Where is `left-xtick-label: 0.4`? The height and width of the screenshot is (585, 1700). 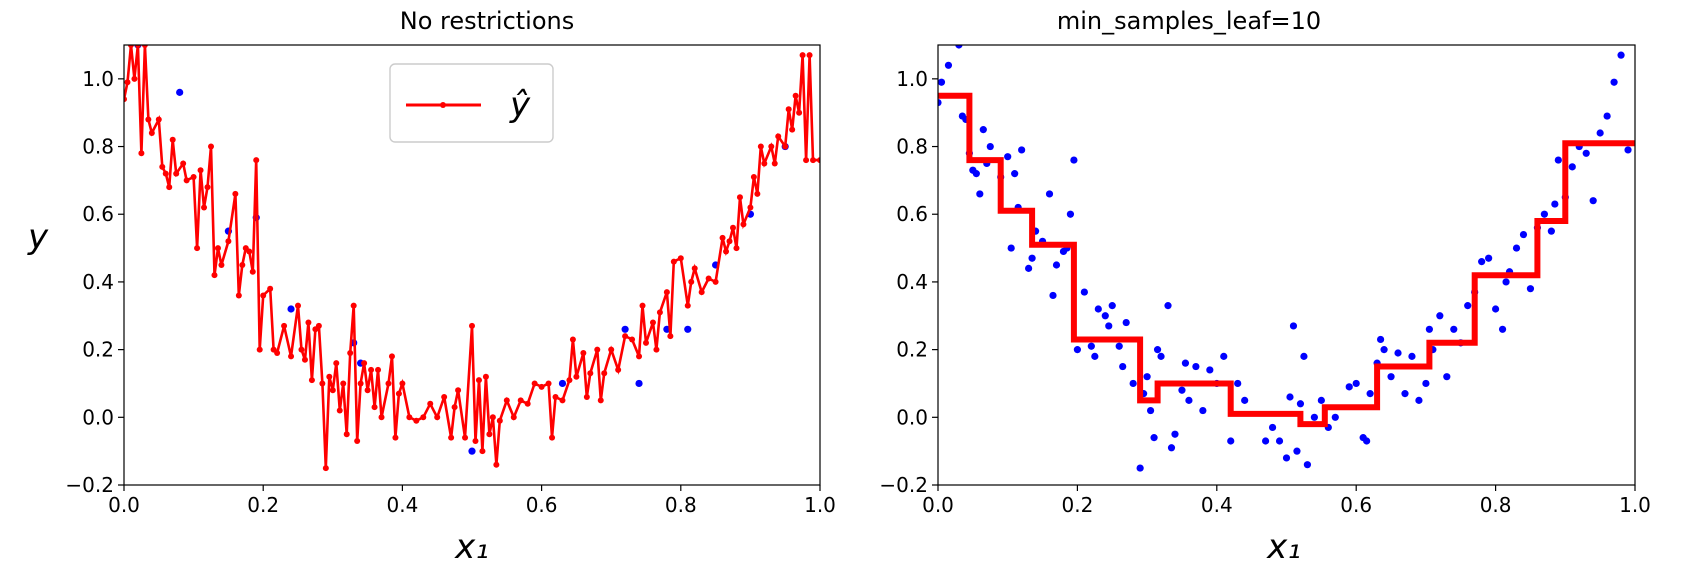 left-xtick-label: 0.4 is located at coordinates (402, 505).